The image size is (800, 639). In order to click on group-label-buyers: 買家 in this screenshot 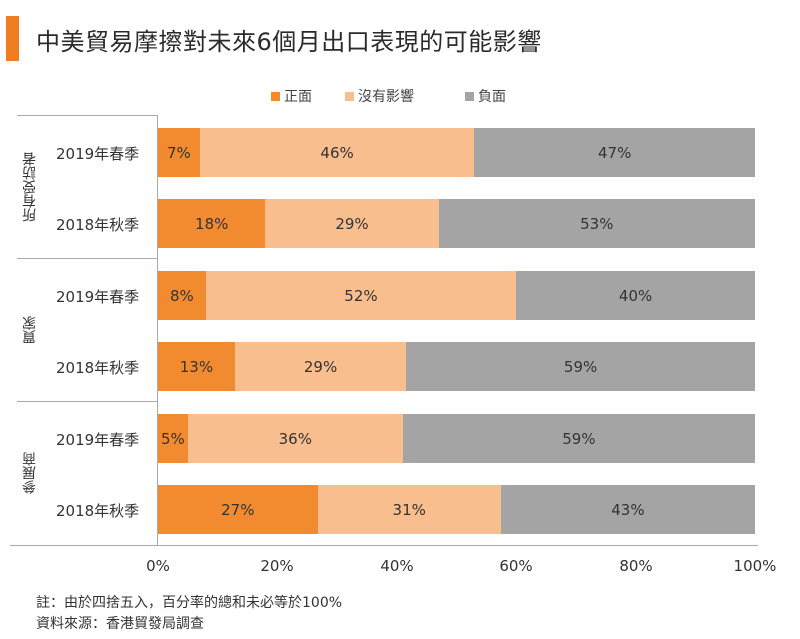, I will do `click(30, 330)`.